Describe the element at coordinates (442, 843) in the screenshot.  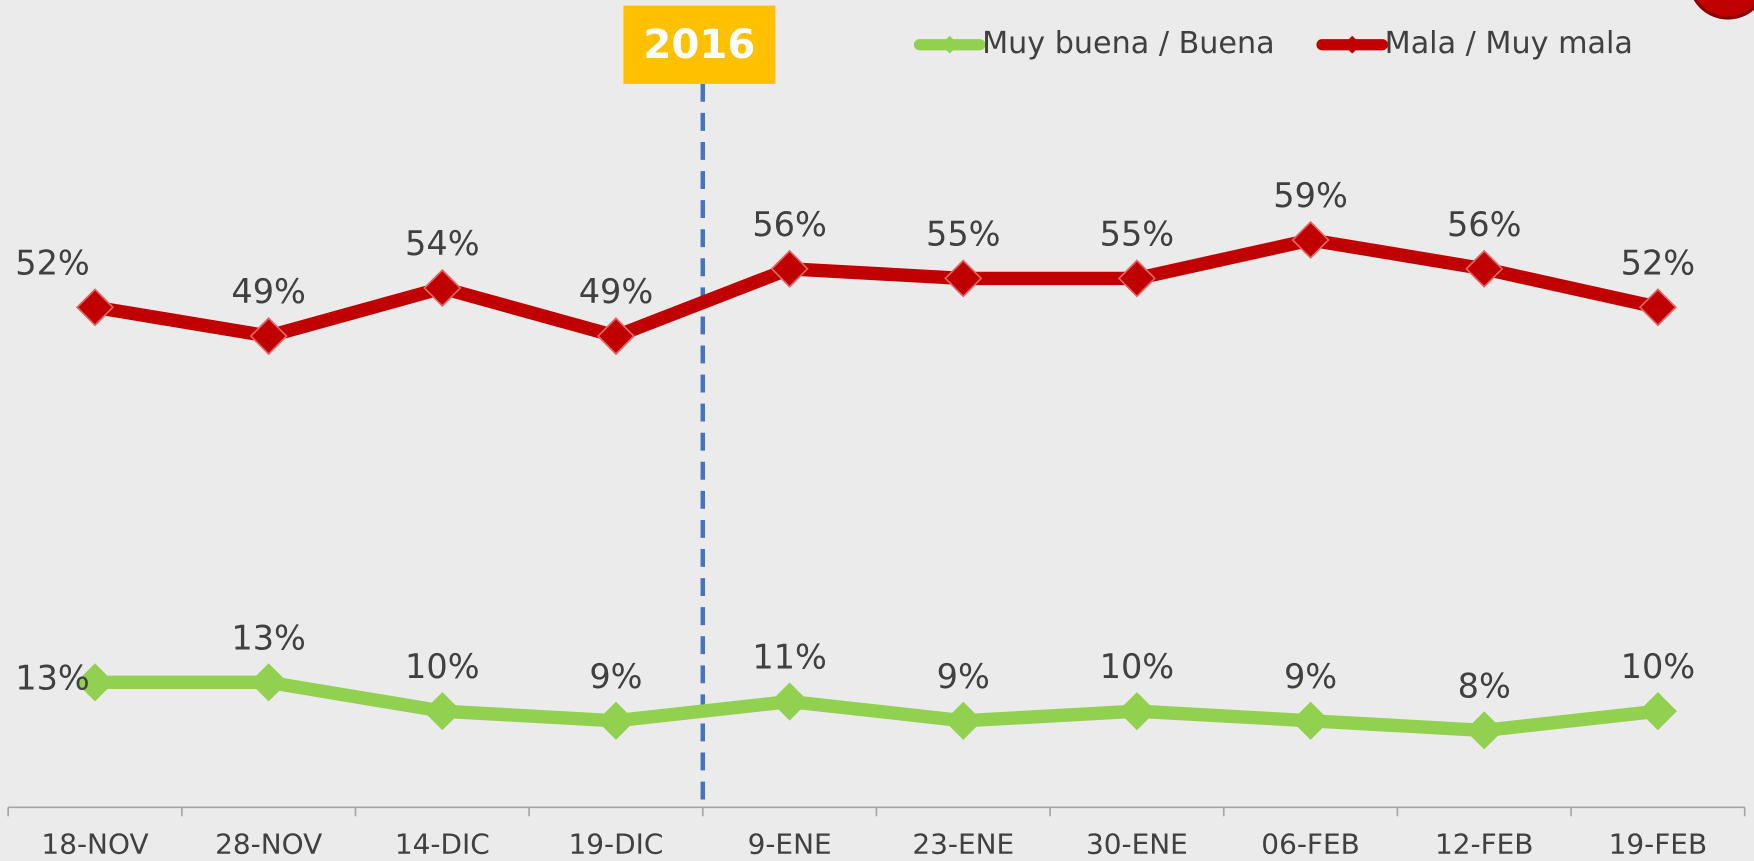
I see `x-tick-label: 14-DIC` at that location.